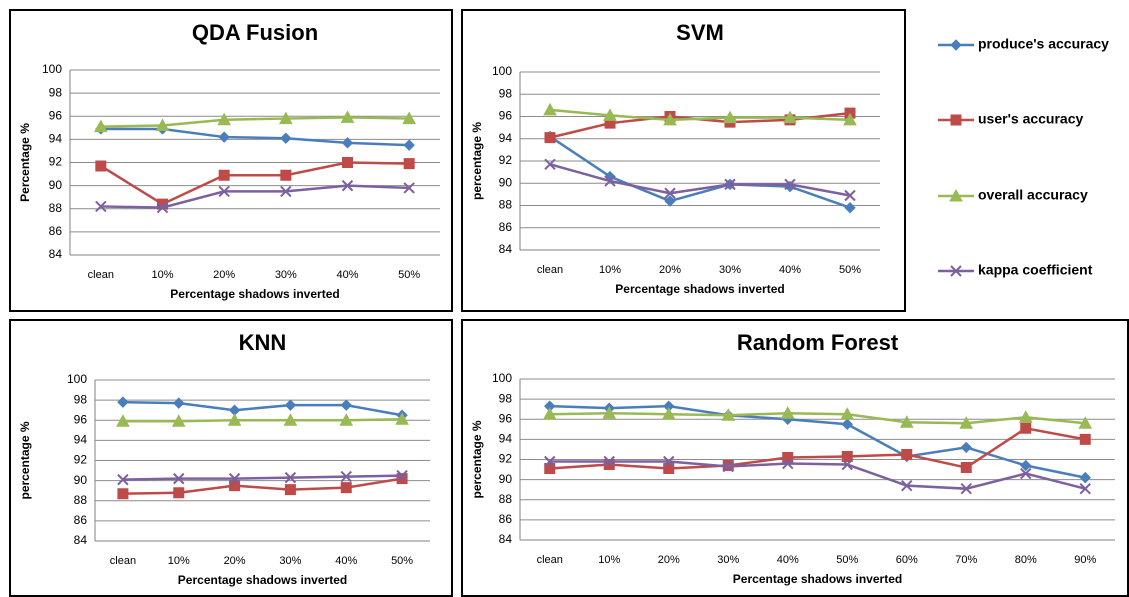 The width and height of the screenshot is (1129, 597). Describe the element at coordinates (506, 249) in the screenshot. I see `y-tick-label: 84` at that location.